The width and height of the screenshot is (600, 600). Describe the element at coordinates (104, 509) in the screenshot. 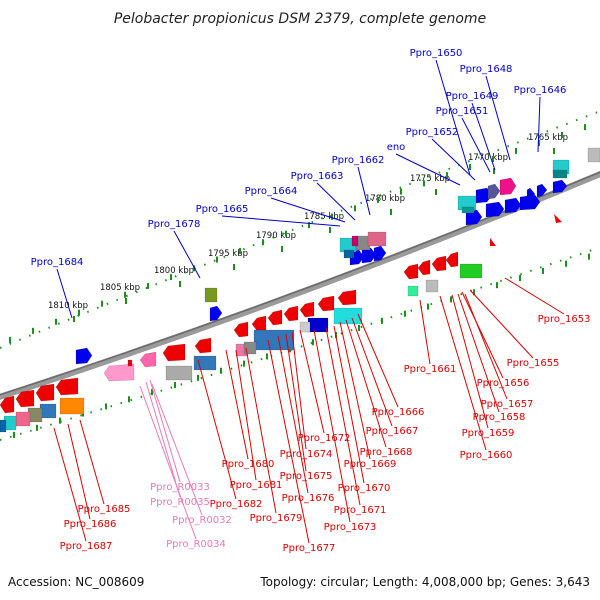

I see `reverse-gene-label: Ppro_1685` at that location.